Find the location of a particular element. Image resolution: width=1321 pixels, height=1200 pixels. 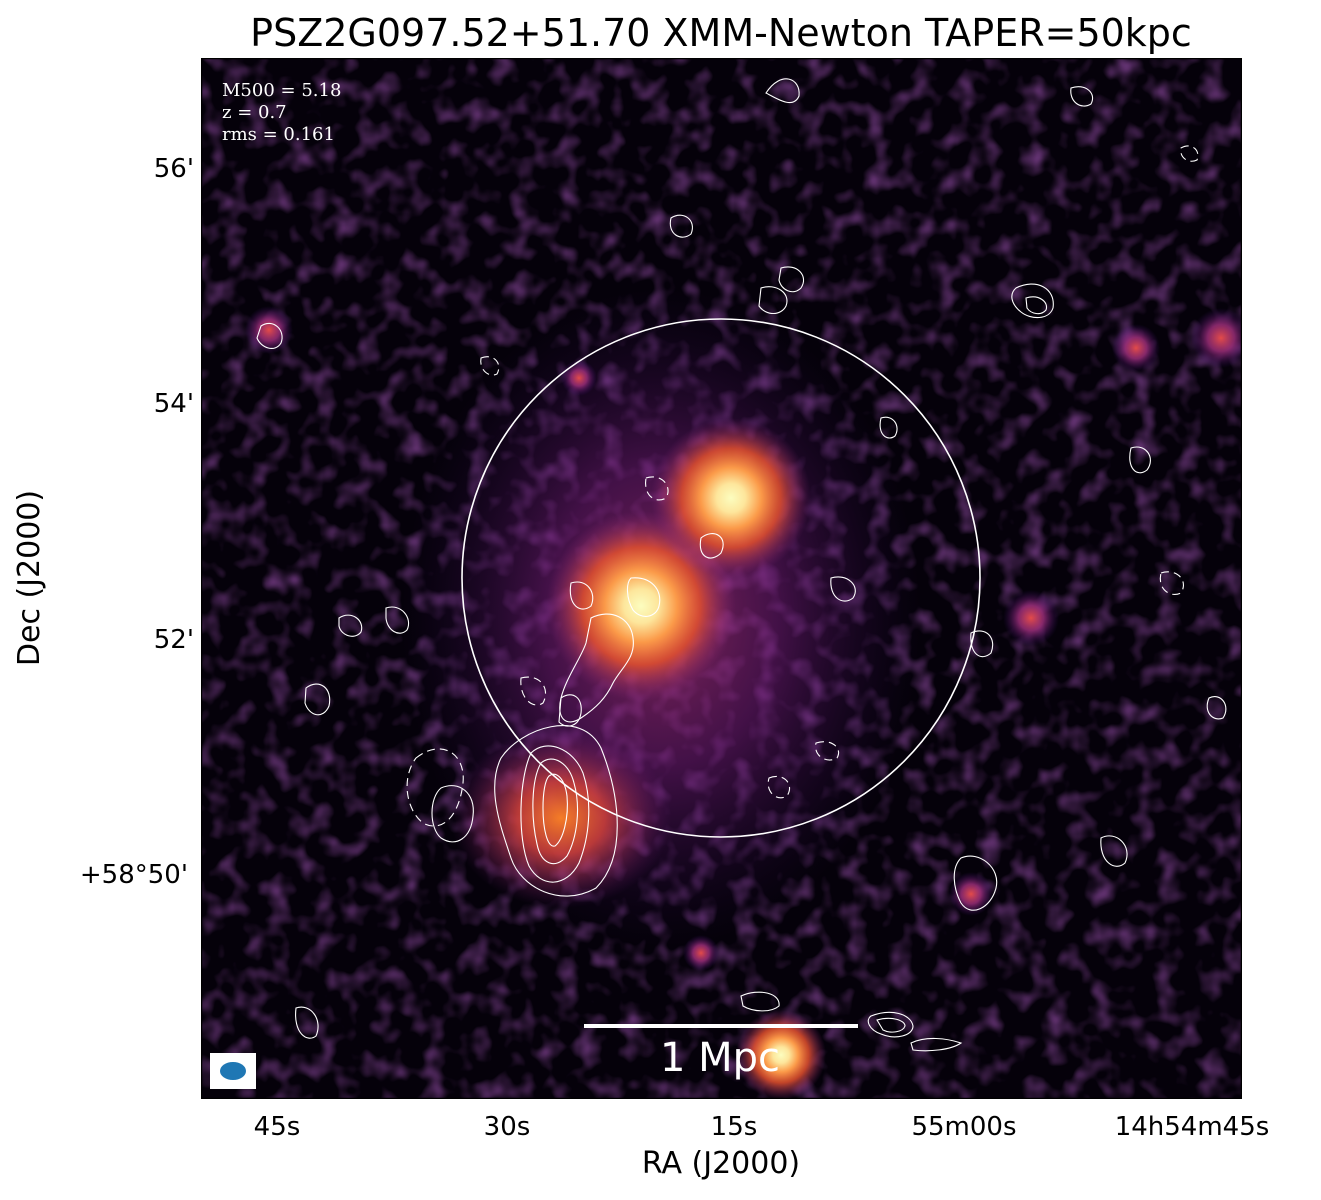

redshift-label: z = 0.7 is located at coordinates (254, 112).